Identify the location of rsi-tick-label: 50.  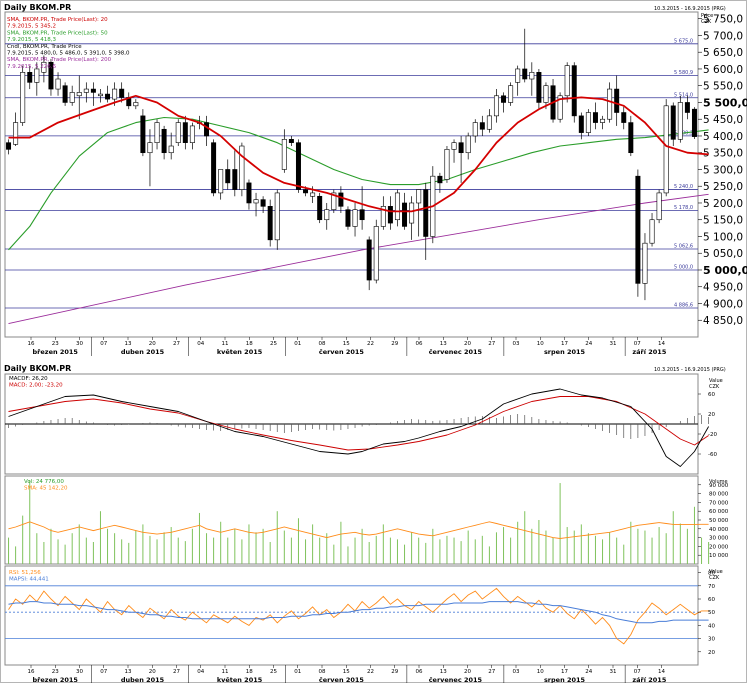
(711, 613).